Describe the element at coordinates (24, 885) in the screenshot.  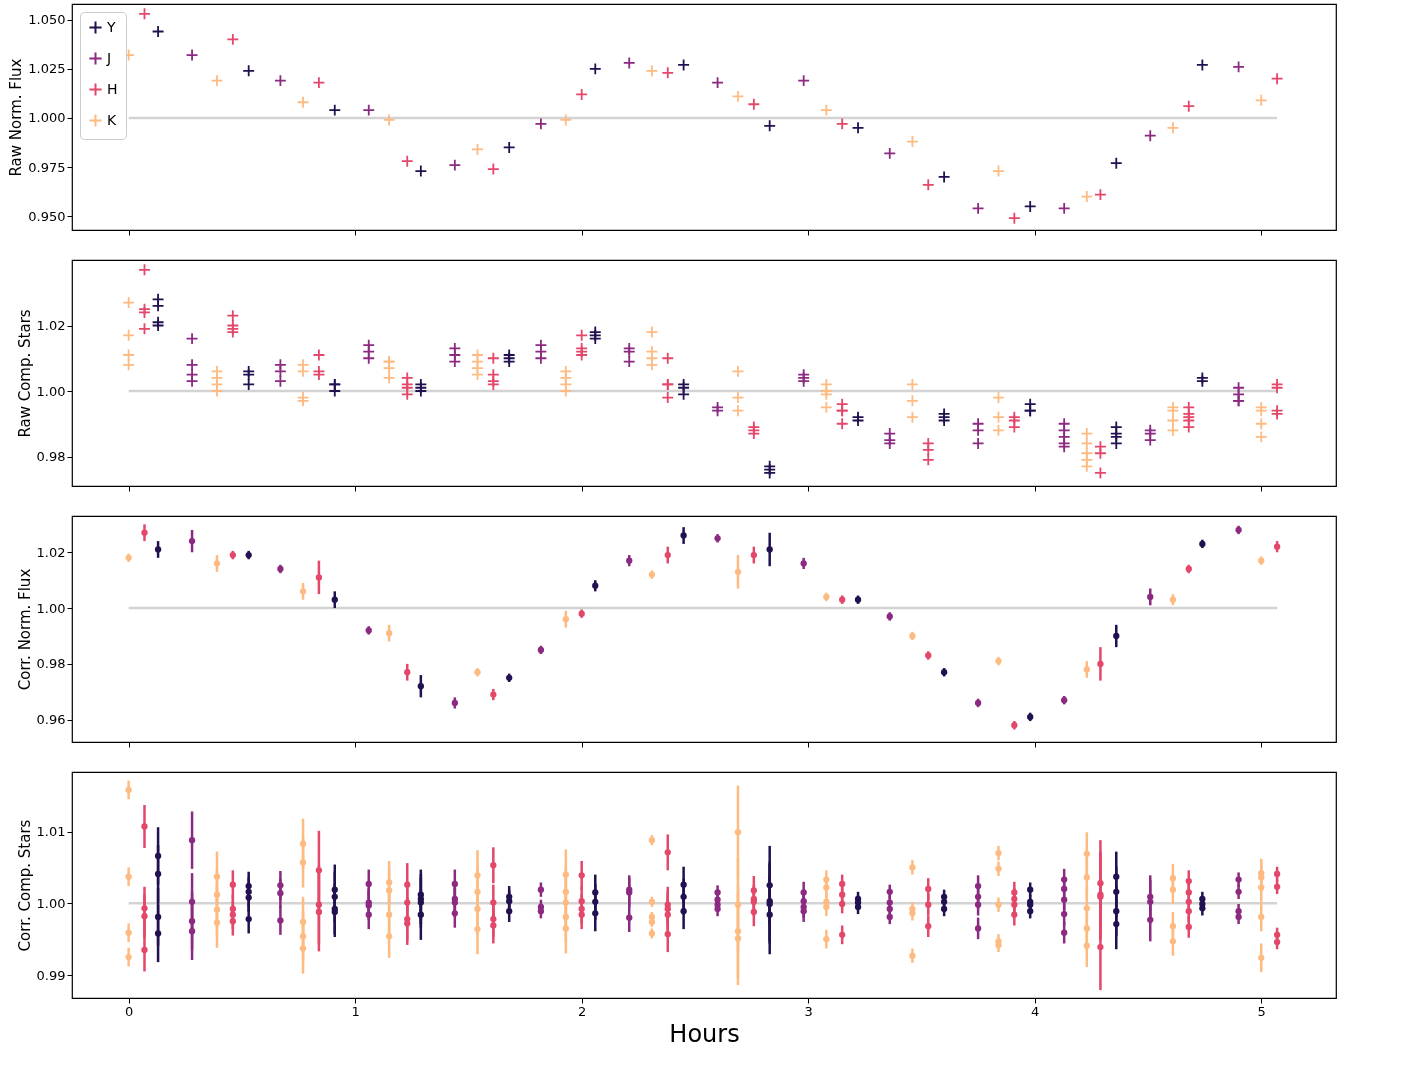
I see `y-axis-title: Corr. Comp. Stars` at that location.